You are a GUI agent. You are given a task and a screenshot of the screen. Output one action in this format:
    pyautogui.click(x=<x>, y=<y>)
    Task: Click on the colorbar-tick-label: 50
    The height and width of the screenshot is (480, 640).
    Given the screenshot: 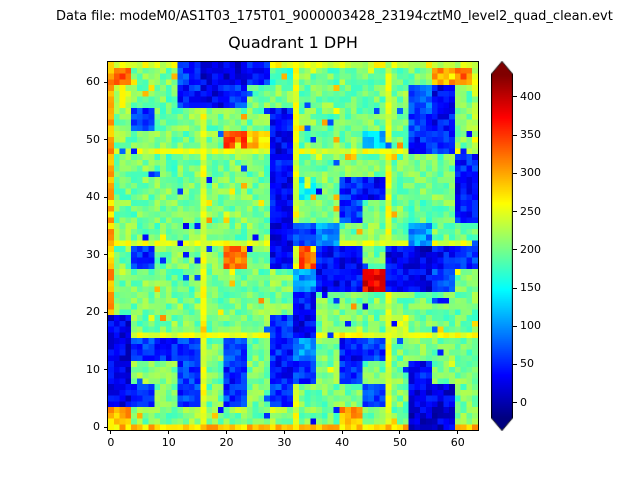 What is the action you would take?
    pyautogui.click(x=527, y=364)
    